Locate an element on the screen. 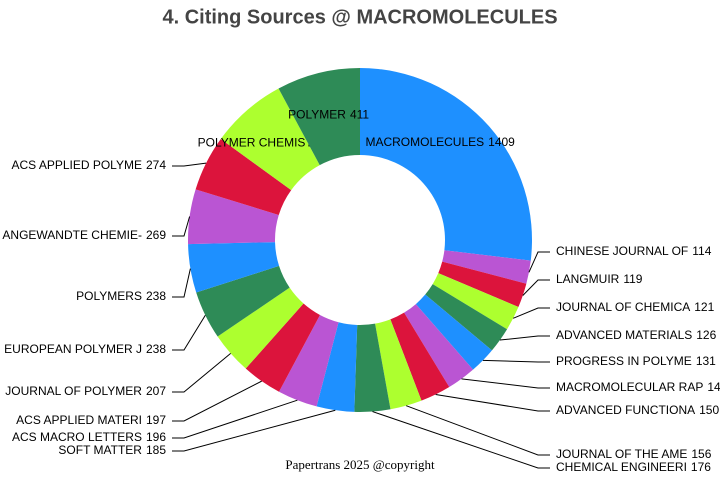 Image resolution: width=720 pixels, height=480 pixels. chart-title: 4. Citing Sources @ MACROMOLECULES is located at coordinates (359, 17).